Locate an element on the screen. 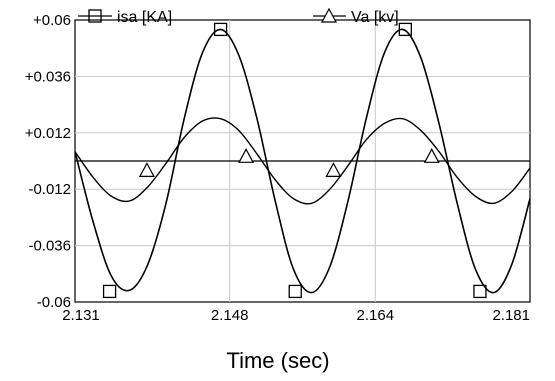 This screenshot has height=381, width=555. legend: isa [KA] Va [kv] is located at coordinates (238, 16).